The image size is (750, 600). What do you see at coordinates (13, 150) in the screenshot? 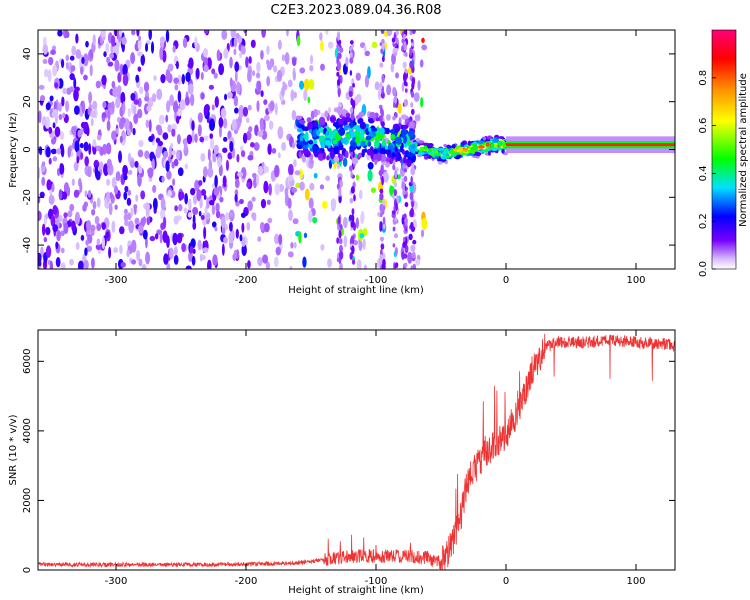
I see `spectrogram-y-axis-label: Frequency (Hz)` at bounding box center [13, 150].